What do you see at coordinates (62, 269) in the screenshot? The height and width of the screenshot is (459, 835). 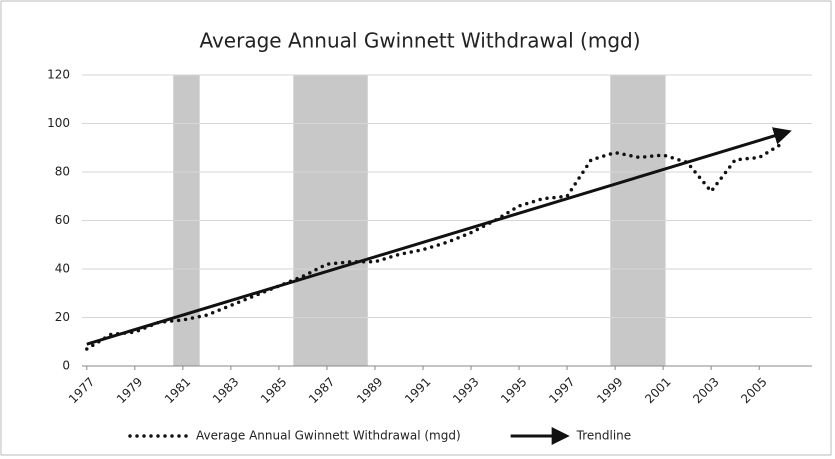 I see `y-tick-label: 40` at bounding box center [62, 269].